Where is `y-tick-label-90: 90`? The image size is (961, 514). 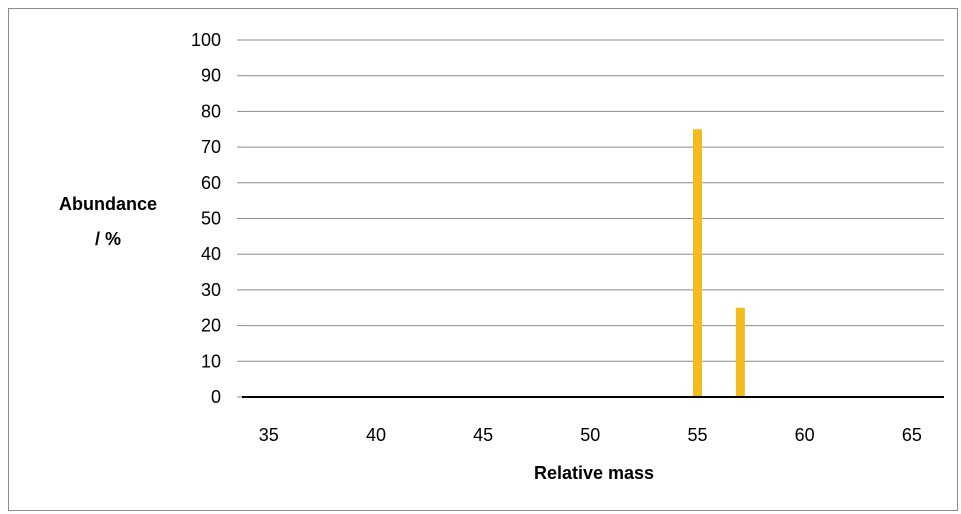 y-tick-label-90: 90 is located at coordinates (211, 76).